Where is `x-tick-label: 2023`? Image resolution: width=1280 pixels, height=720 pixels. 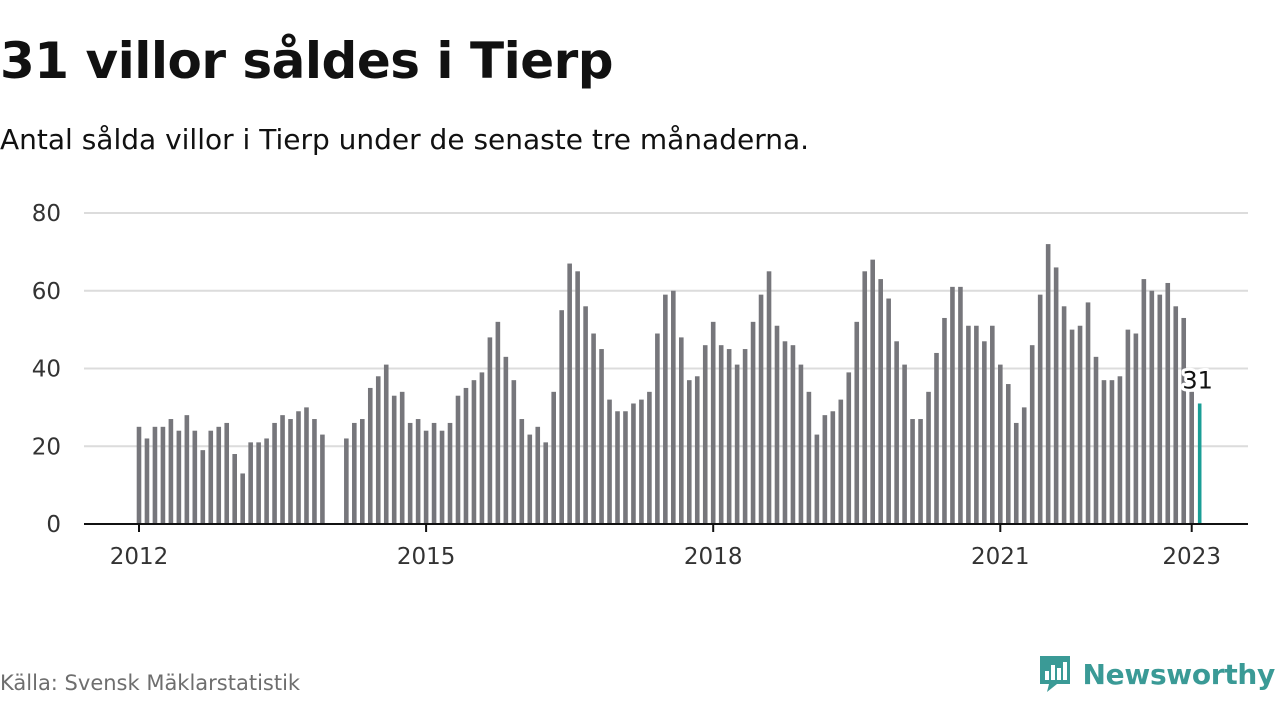 x-tick-label: 2023 is located at coordinates (1191, 557).